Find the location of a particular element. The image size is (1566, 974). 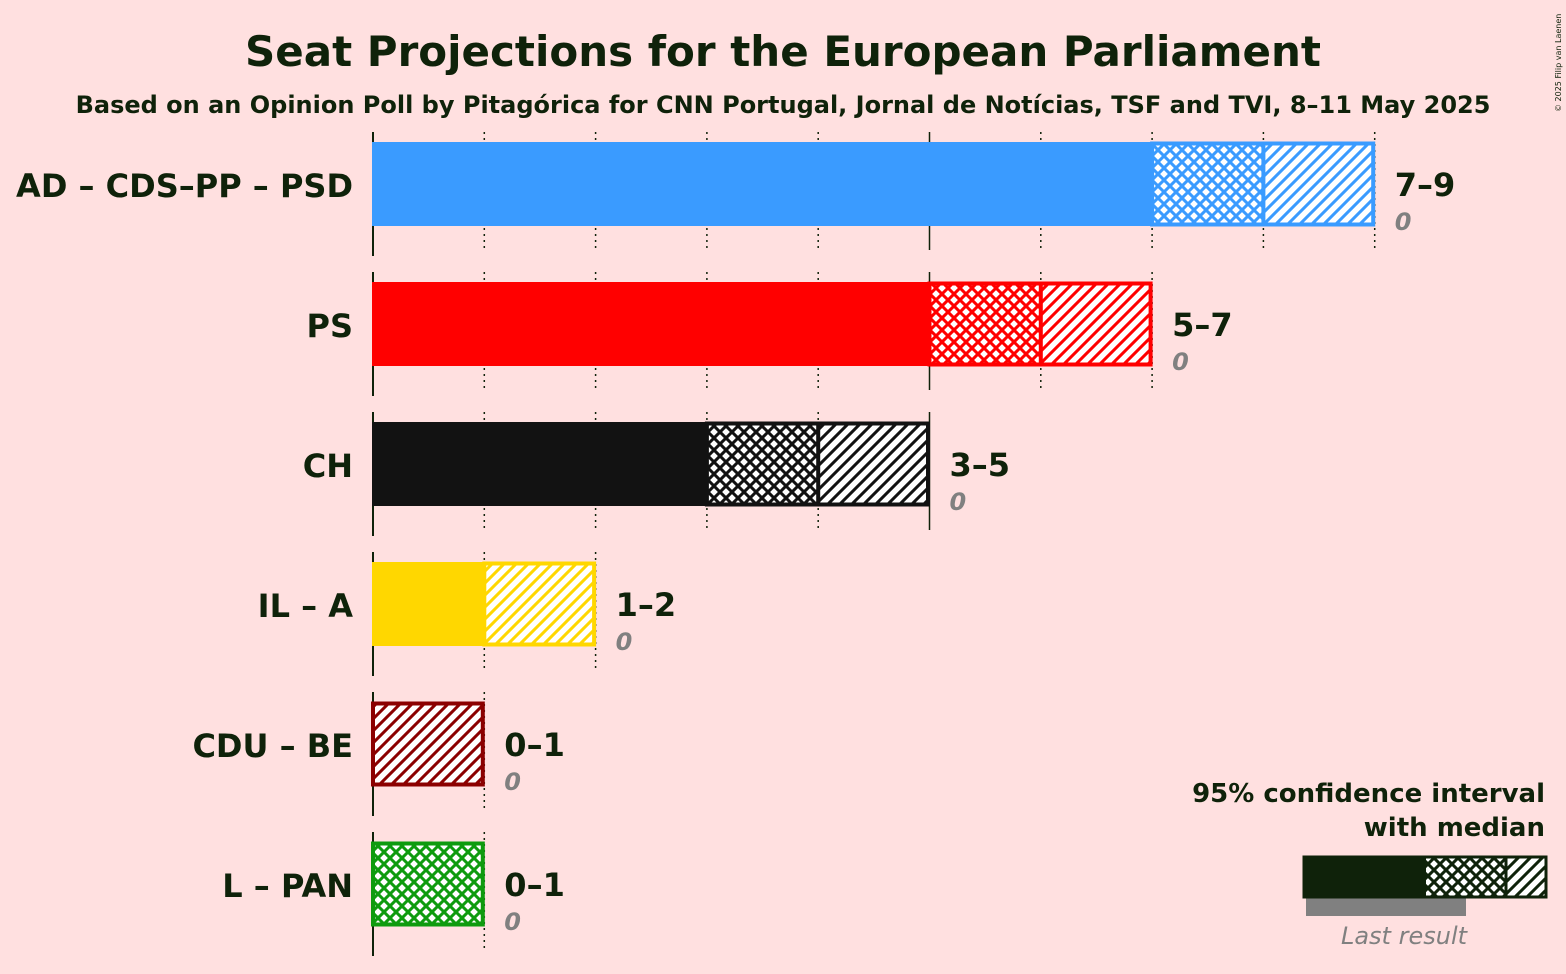

legend-hatch-segment is located at coordinates (1526, 877).